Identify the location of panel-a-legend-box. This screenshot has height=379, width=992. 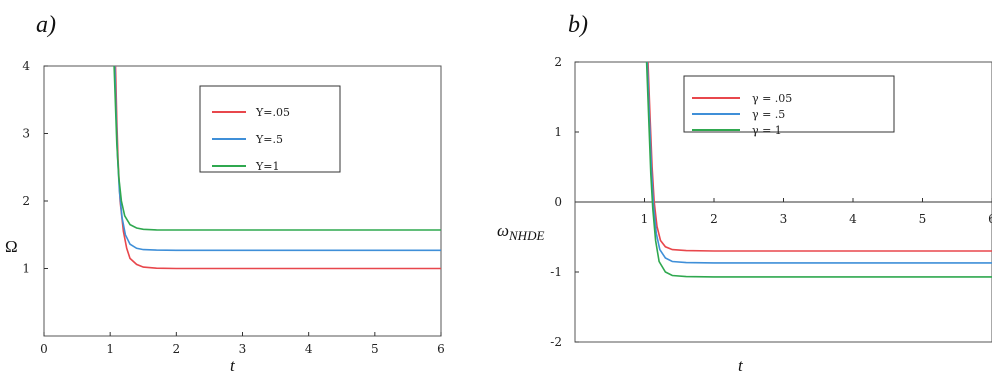
(270, 129).